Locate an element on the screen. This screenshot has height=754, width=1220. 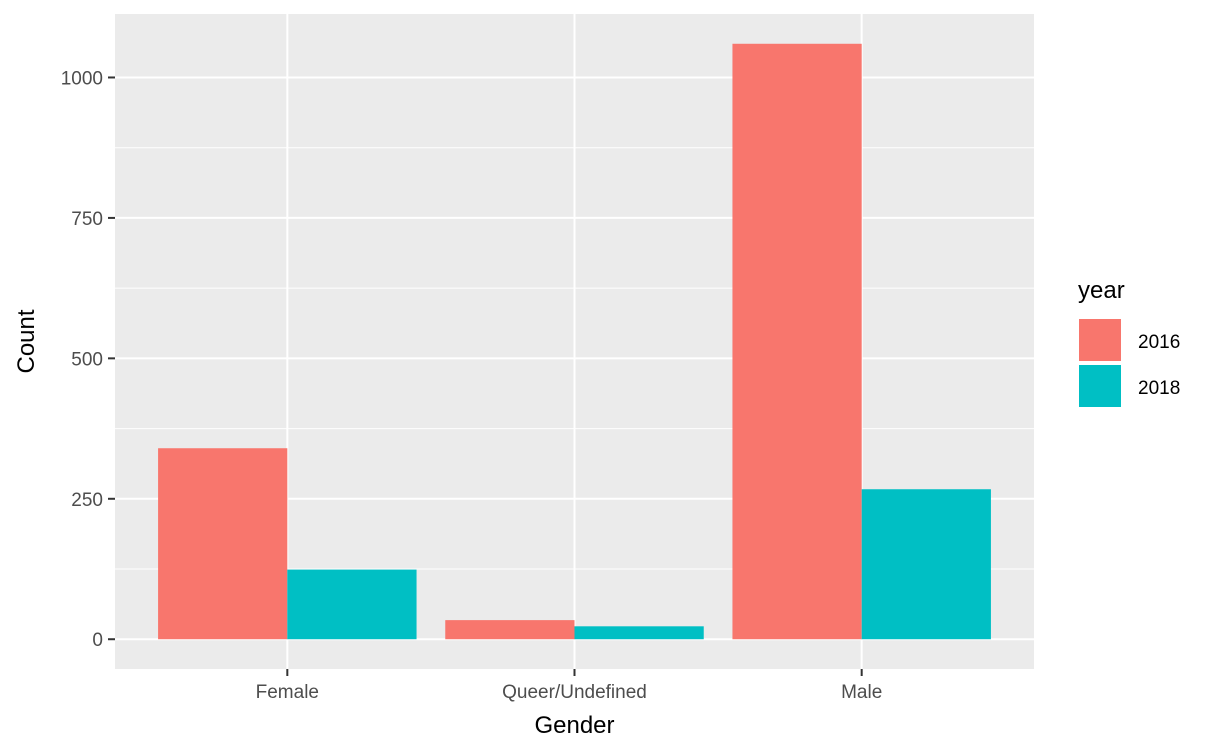
bar-2016-female is located at coordinates (223, 544).